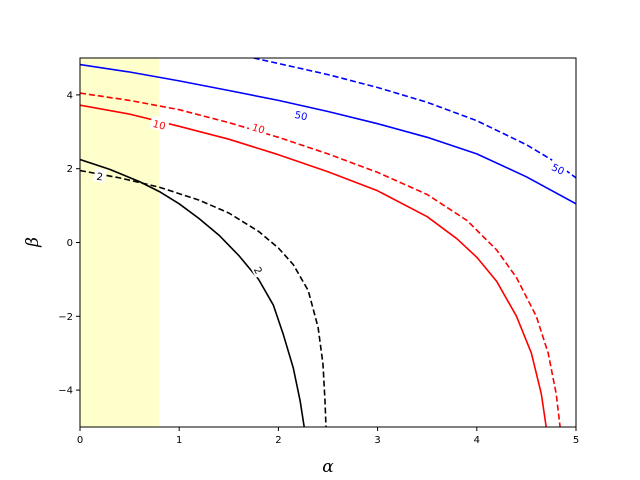 The width and height of the screenshot is (640, 480). I want to click on shaded-region, so click(120, 242).